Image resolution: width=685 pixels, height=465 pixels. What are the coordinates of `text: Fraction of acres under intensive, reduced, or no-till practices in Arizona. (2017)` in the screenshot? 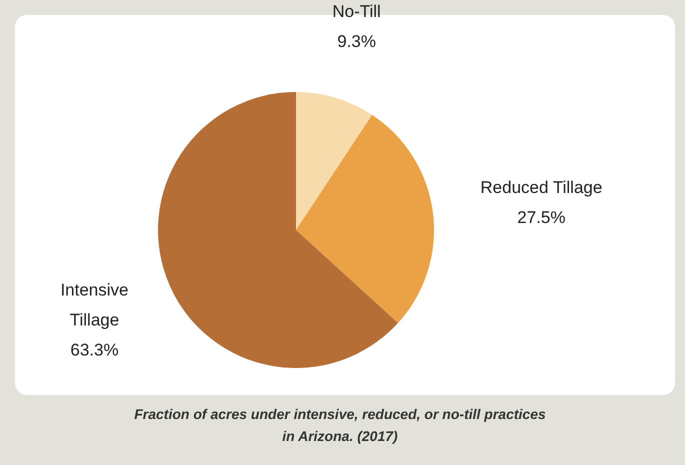 It's located at (340, 425).